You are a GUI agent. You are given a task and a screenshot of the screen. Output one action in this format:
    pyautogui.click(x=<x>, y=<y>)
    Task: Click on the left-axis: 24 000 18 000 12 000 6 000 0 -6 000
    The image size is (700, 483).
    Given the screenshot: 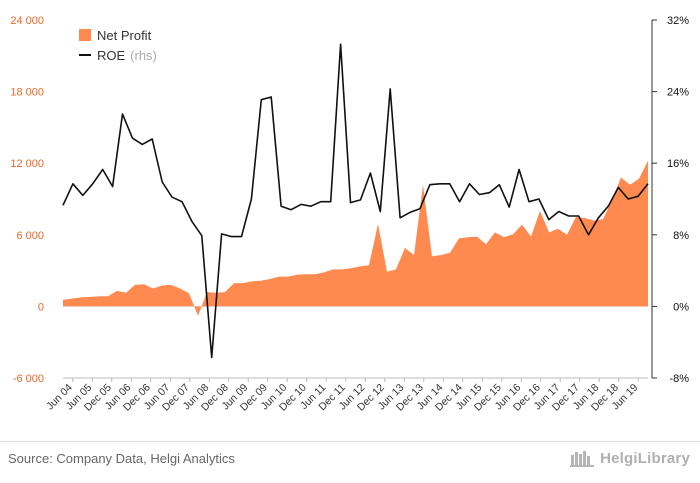 What is the action you would take?
    pyautogui.click(x=27, y=200)
    